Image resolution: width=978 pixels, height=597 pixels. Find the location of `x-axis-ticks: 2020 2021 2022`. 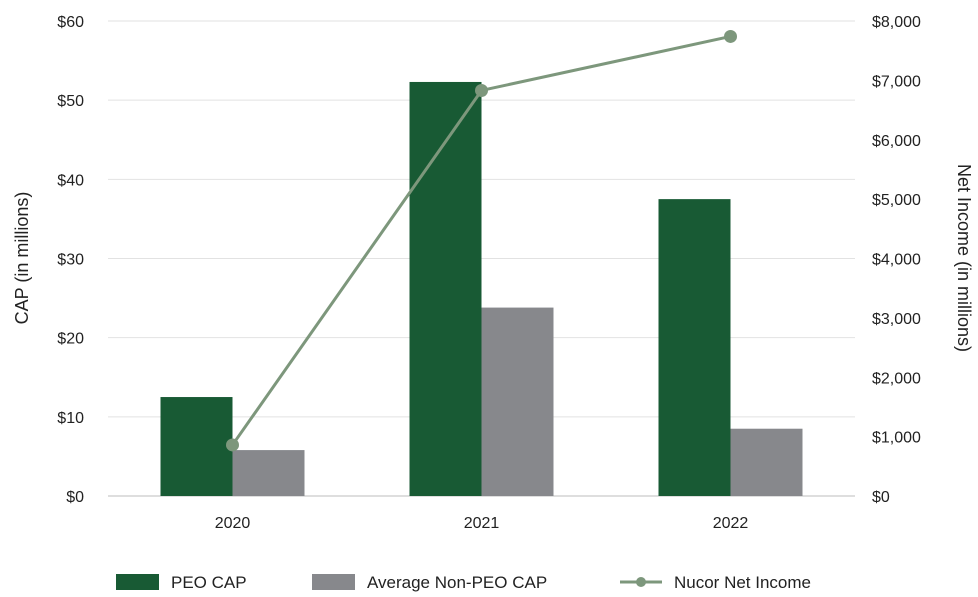

x-axis-ticks: 2020 2021 2022 is located at coordinates (482, 523).